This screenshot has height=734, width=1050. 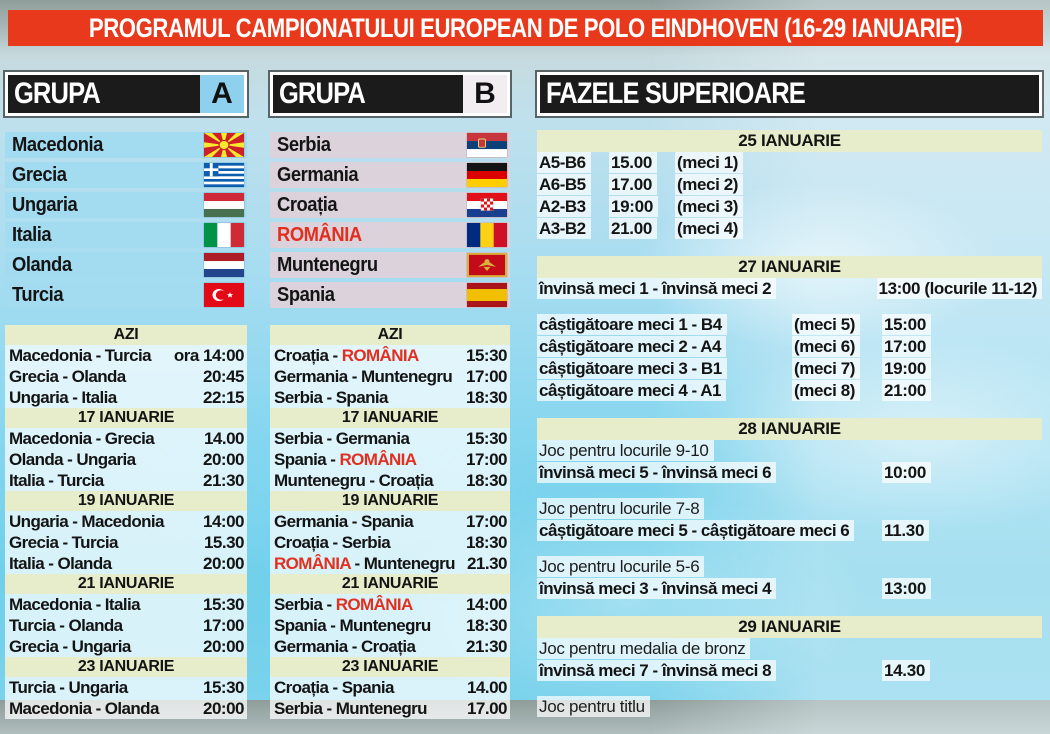 What do you see at coordinates (789, 627) in the screenshot?
I see `phase-date-bar: 29 IANUARIE` at bounding box center [789, 627].